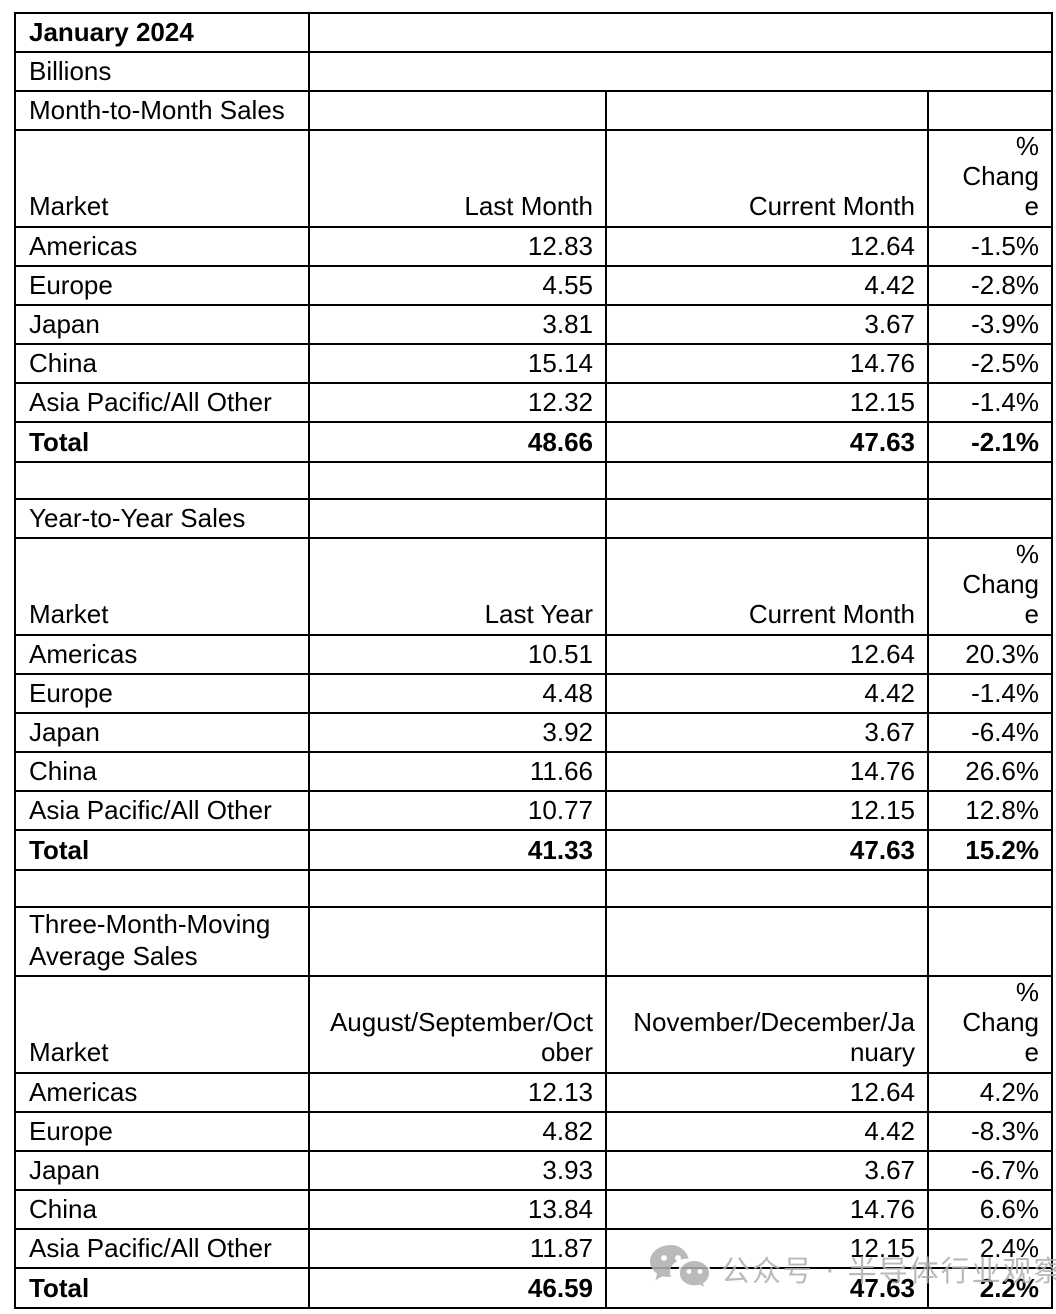 This screenshot has width=1056, height=1314. Describe the element at coordinates (457, 1170) in the screenshot. I see `value-cell: 3.93` at that location.